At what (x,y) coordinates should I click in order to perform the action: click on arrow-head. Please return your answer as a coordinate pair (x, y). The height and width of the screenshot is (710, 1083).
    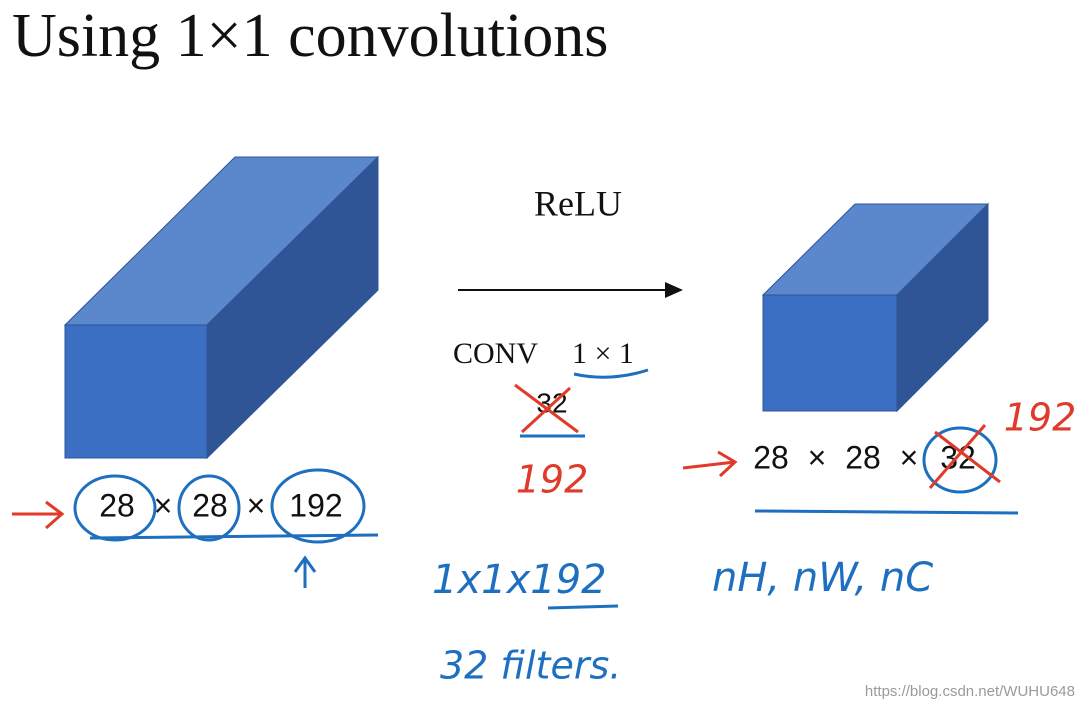
    Looking at the image, I should click on (674, 290).